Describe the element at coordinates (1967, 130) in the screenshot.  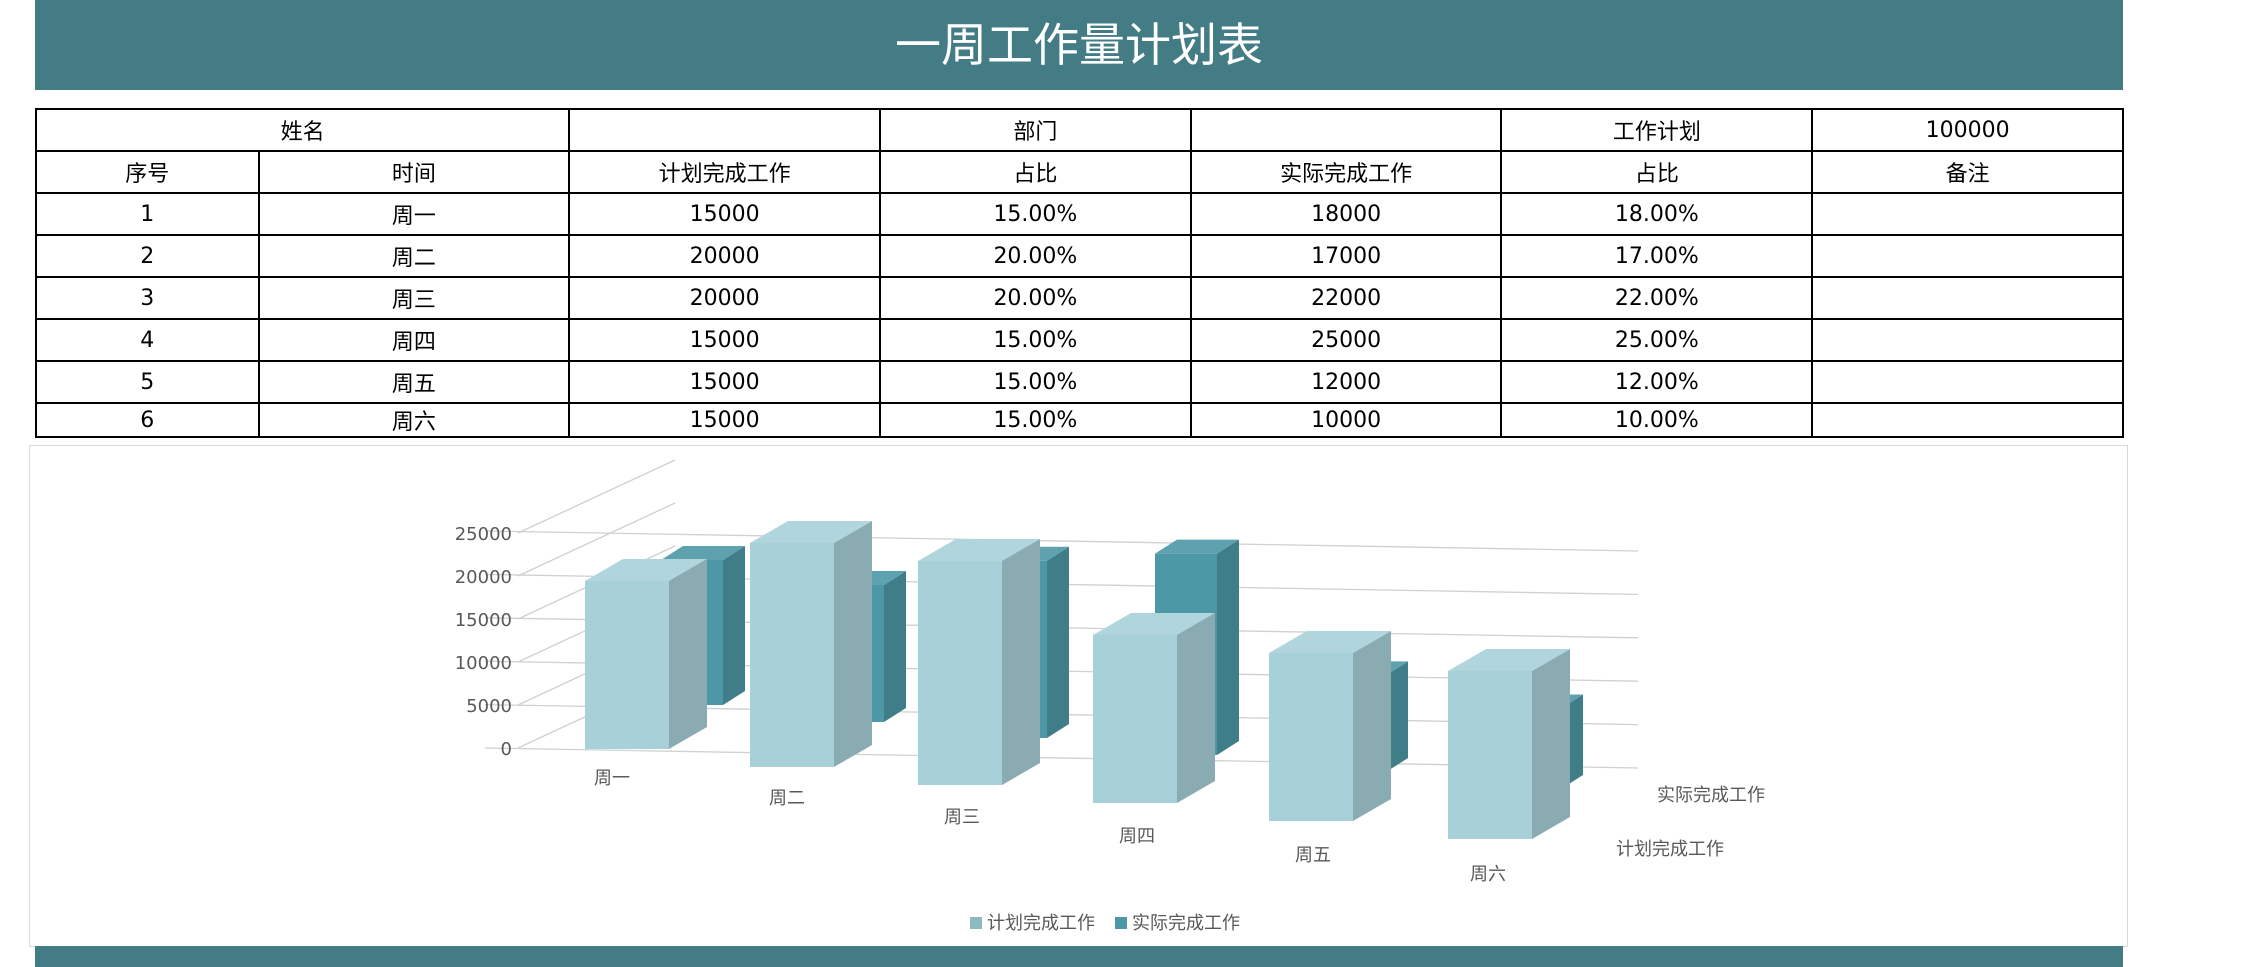
I see `plan-value-cell: 100000` at that location.